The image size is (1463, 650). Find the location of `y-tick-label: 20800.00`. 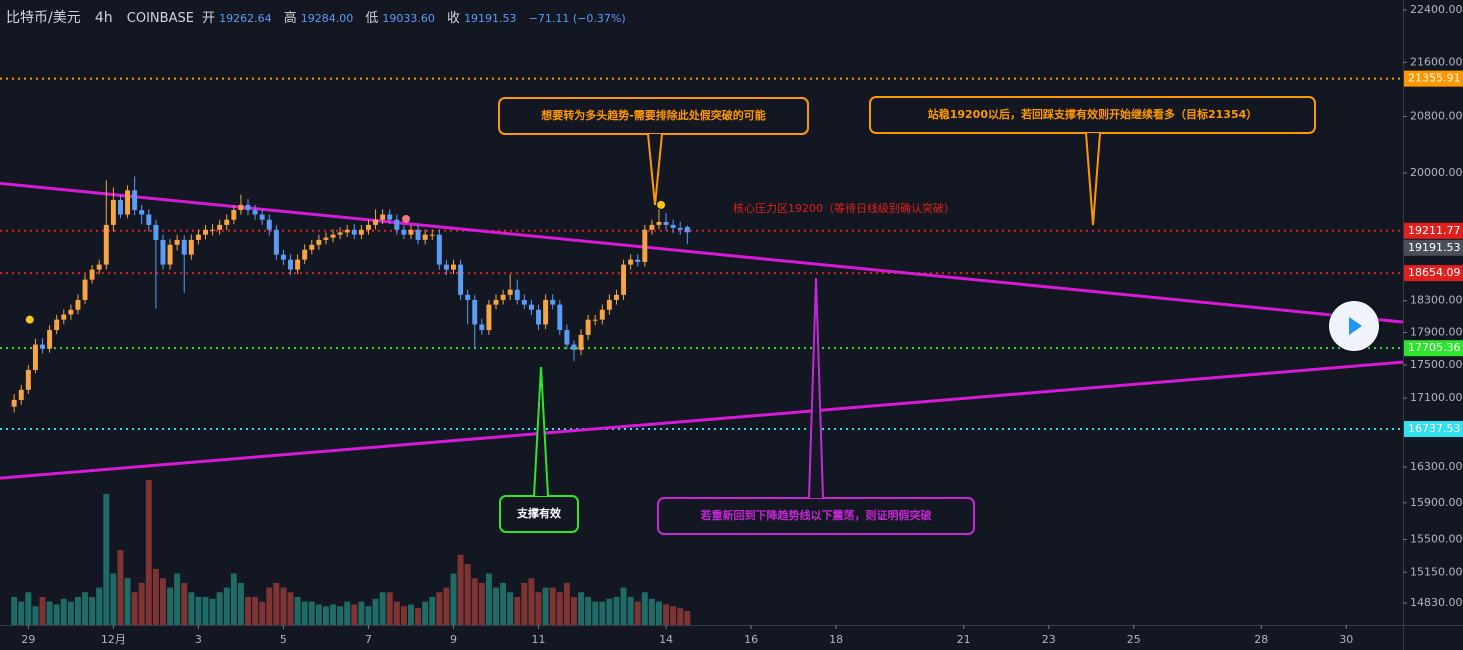

y-tick-label: 20800.00 is located at coordinates (1436, 116).